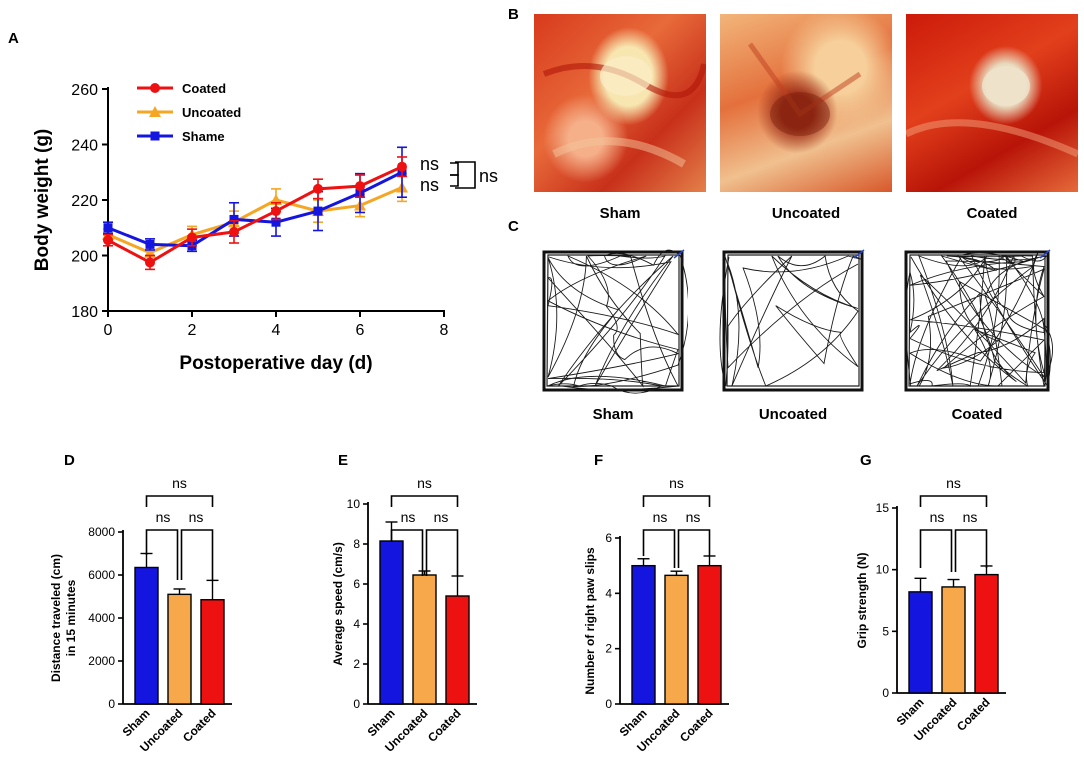 The width and height of the screenshot is (1084, 768). I want to click on y-tick-label: 8000, so click(101, 532).